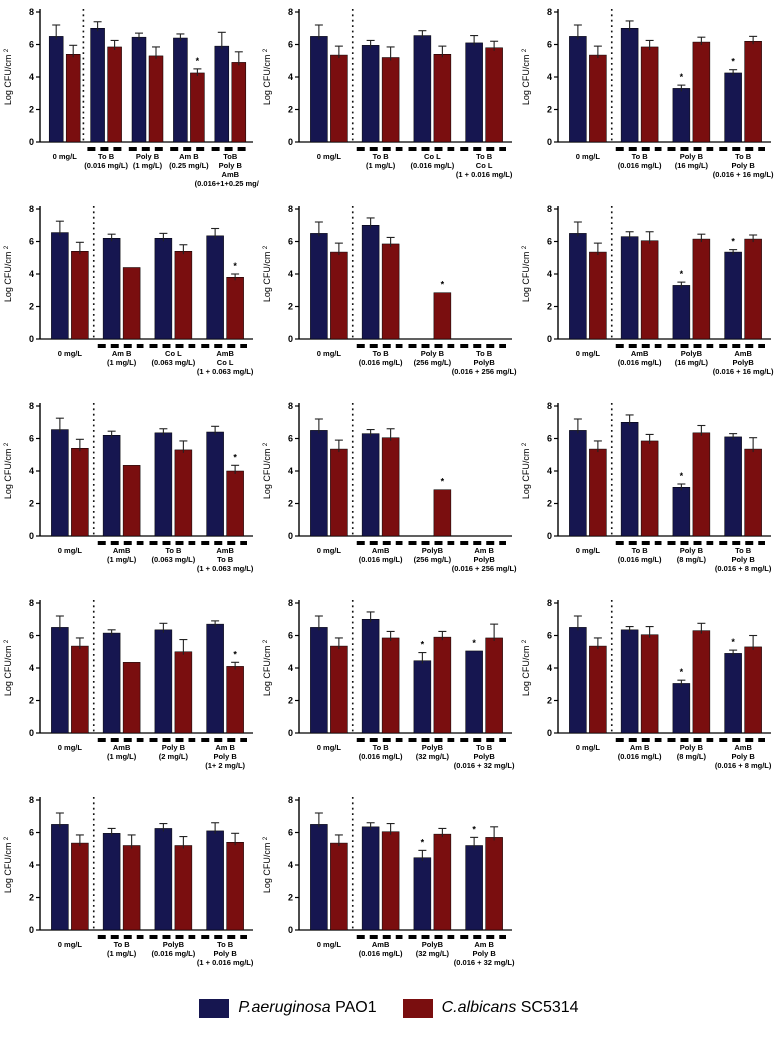 The height and width of the screenshot is (1037, 778). Describe the element at coordinates (225, 371) in the screenshot. I see `group-label: (1 + 0.063 mg/L)` at that location.